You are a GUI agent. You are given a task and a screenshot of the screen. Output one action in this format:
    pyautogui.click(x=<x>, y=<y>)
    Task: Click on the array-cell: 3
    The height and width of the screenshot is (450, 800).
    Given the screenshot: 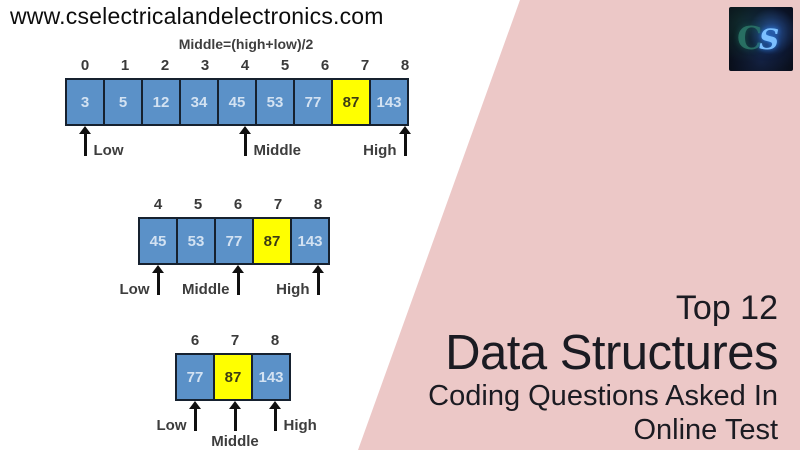 What is the action you would take?
    pyautogui.click(x=85, y=102)
    